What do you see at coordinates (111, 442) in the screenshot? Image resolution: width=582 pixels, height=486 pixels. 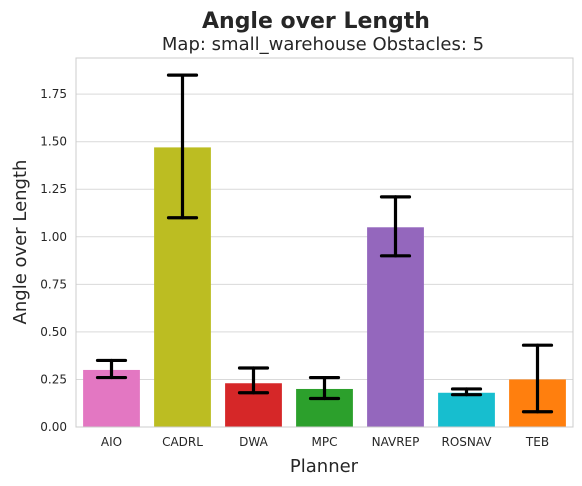 I see `x-tick-label: AIO` at bounding box center [111, 442].